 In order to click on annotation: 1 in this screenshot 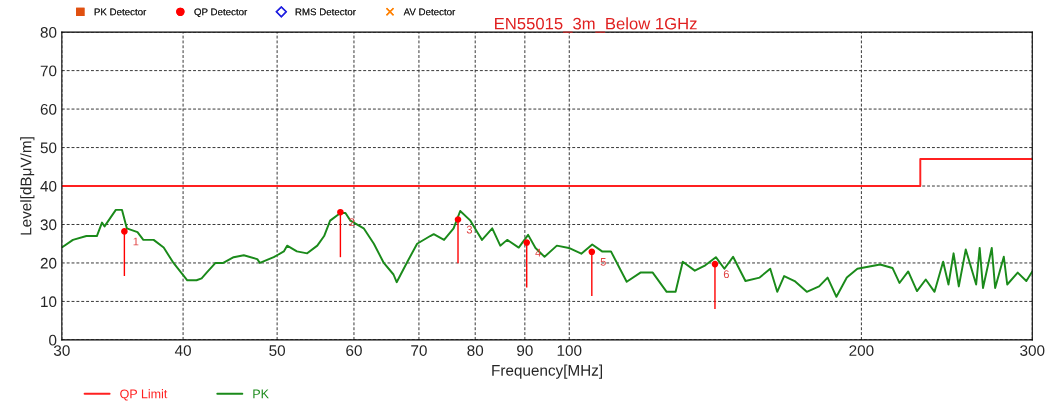, I will do `click(136, 241)`.